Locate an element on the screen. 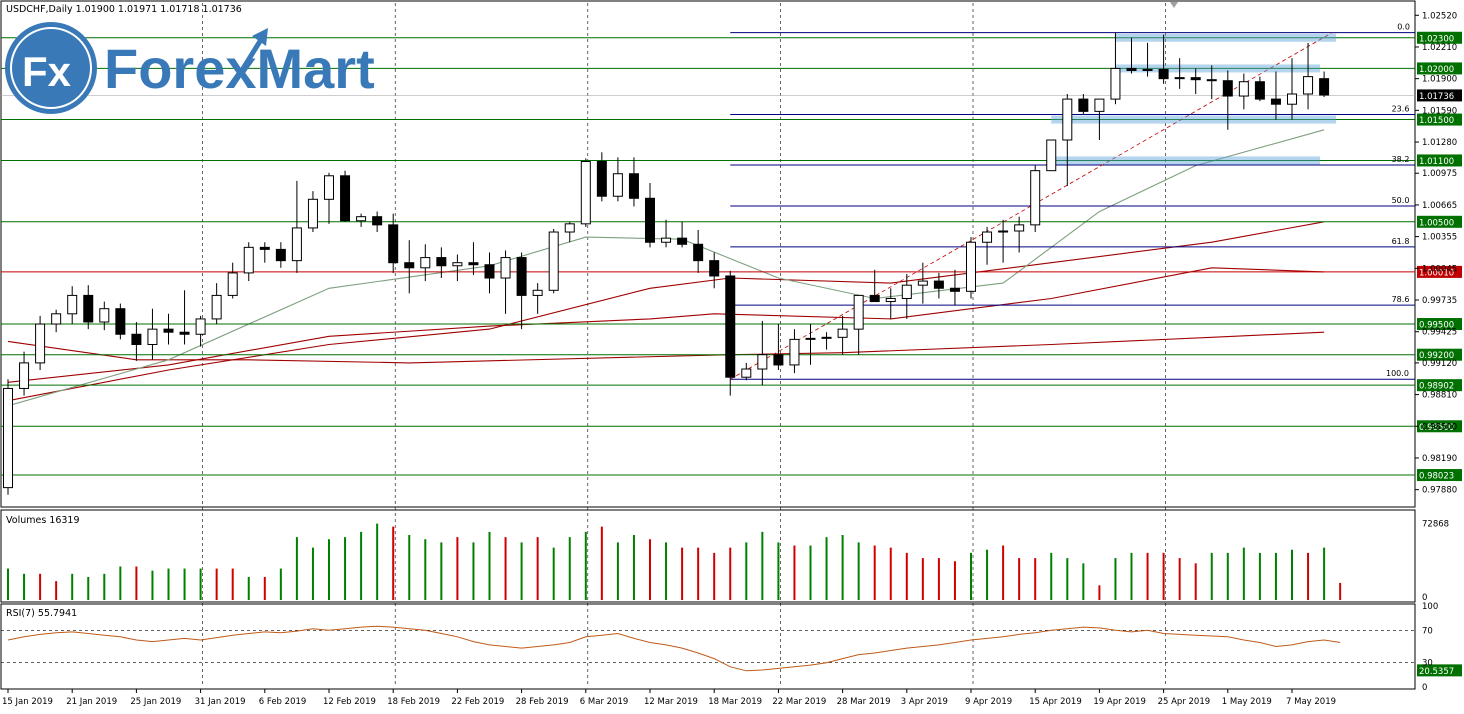  price-zones is located at coordinates (1194, 99).